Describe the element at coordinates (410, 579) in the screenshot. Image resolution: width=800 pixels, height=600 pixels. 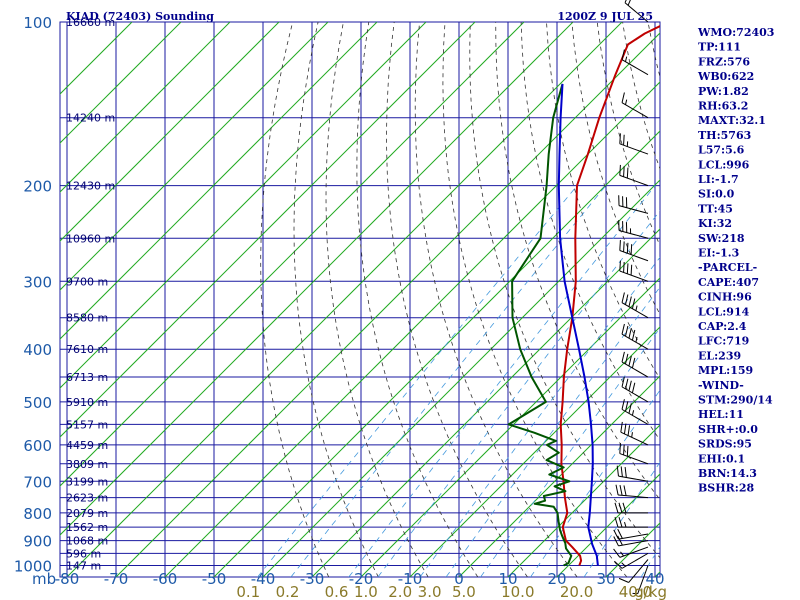
I see `temperature-tick-label: -10` at that location.